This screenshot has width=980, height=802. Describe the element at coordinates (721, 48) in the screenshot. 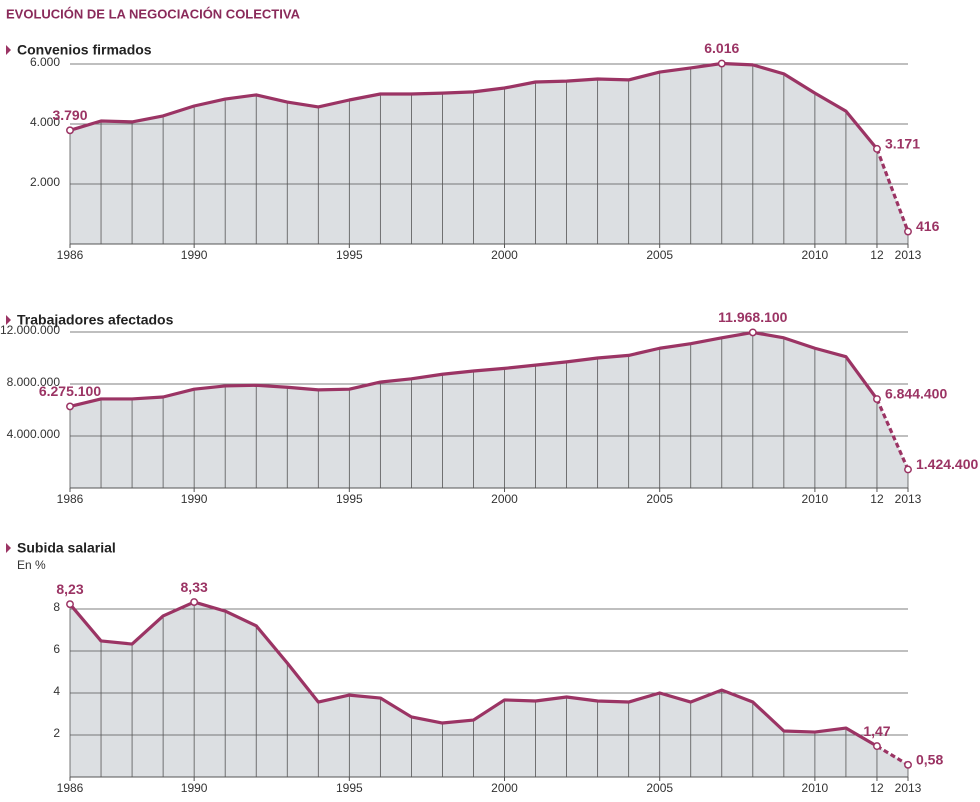

I see `value-label: 6.016` at that location.